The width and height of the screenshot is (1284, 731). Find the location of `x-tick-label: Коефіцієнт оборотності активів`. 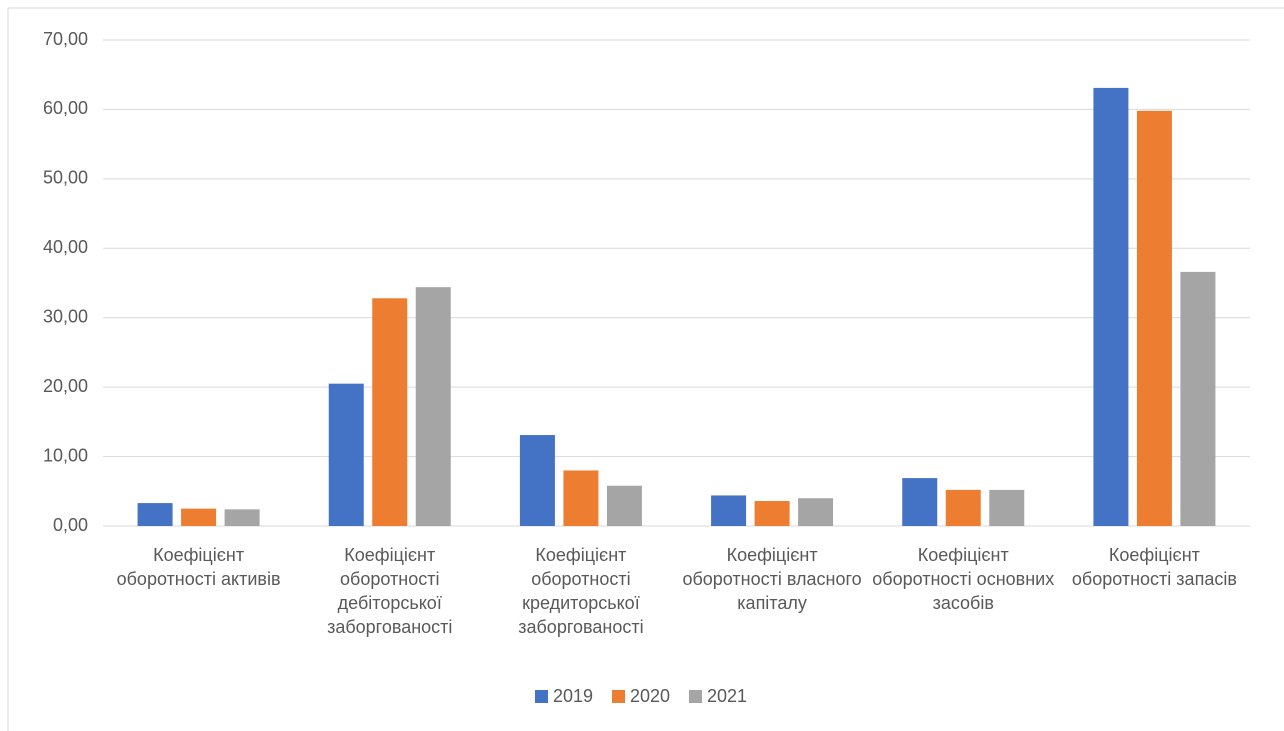

x-tick-label: Коефіцієнт оборотності активів is located at coordinates (198, 567).